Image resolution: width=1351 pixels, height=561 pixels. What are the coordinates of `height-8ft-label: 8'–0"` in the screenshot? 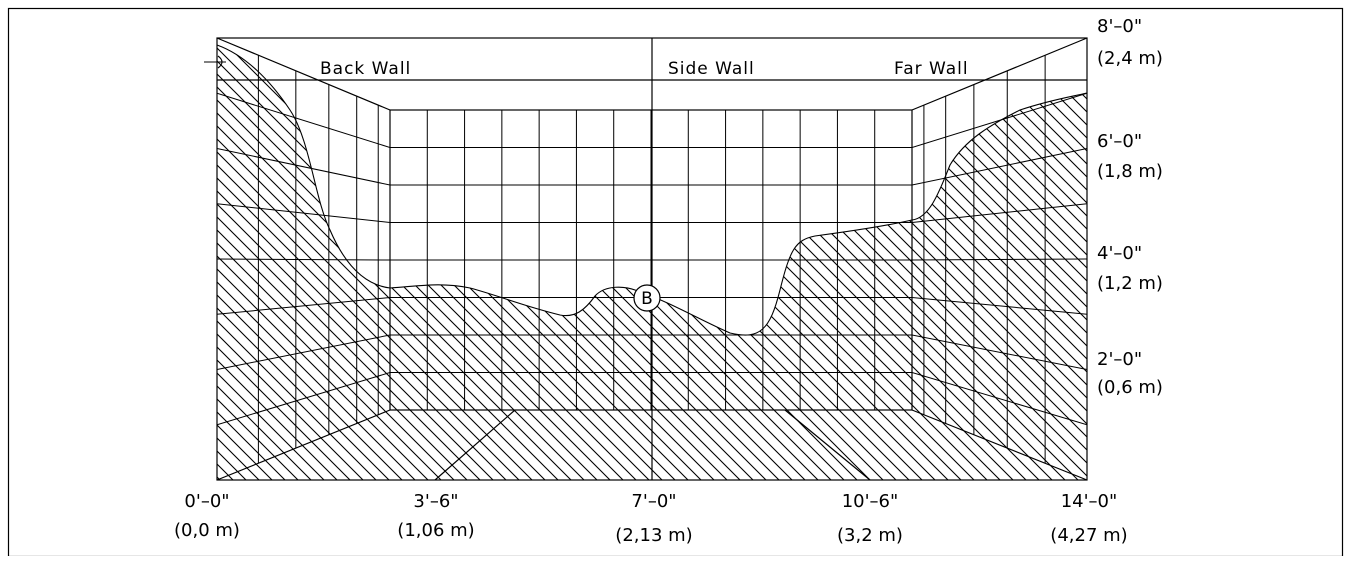 It's located at (1119, 26).